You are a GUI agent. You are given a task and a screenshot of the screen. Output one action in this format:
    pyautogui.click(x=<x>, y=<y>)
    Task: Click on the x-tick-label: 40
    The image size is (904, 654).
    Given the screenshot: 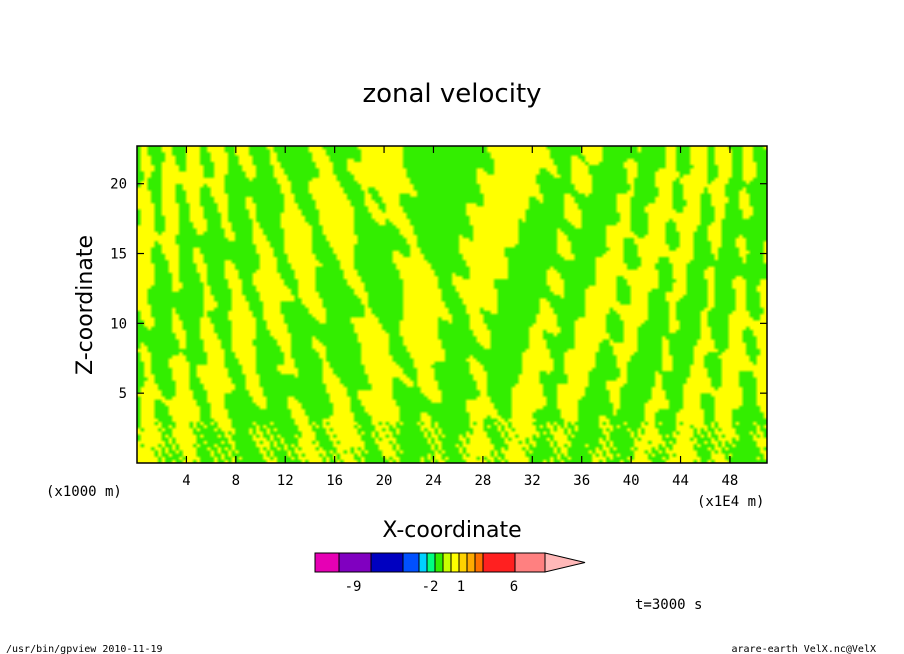 What is the action you would take?
    pyautogui.click(x=631, y=481)
    